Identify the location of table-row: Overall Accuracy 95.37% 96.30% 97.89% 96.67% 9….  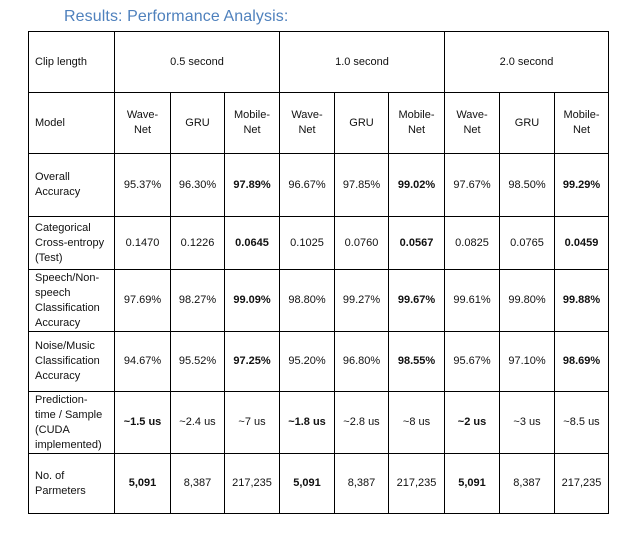
(318, 185).